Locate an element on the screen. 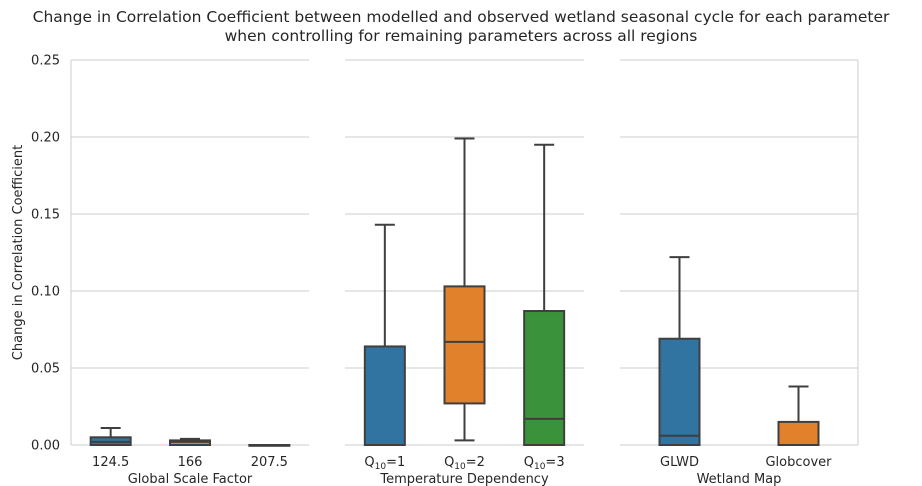  x-tick-label: 166 is located at coordinates (190, 462).